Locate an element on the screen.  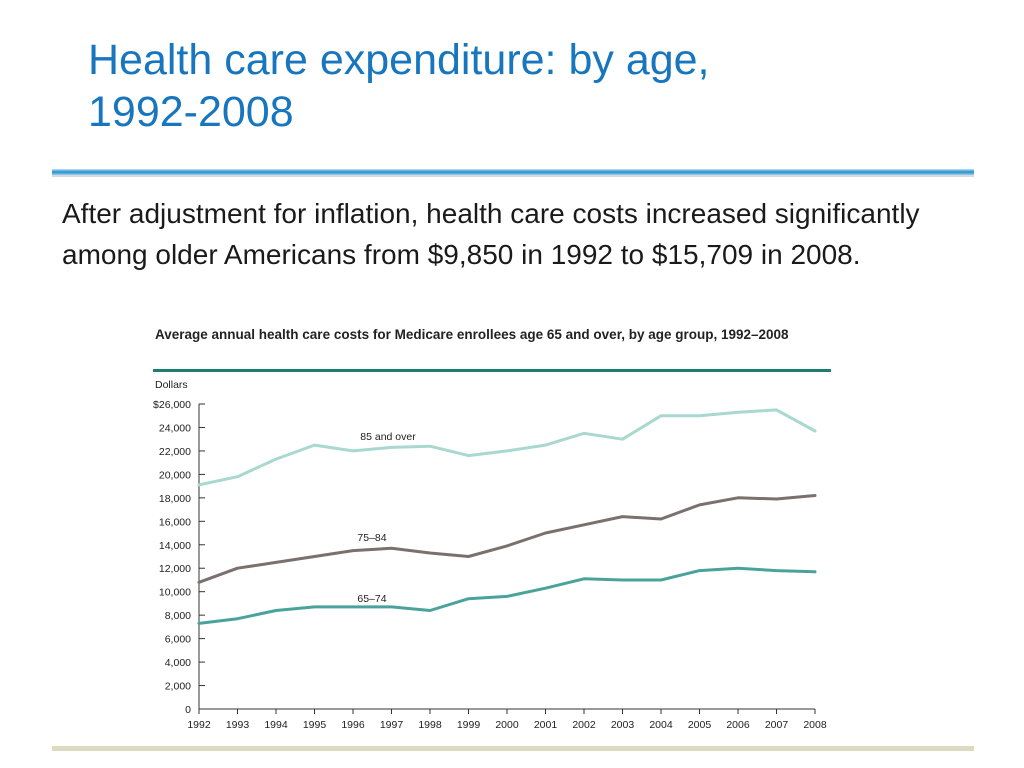
x-tick-label: 1999 is located at coordinates (469, 725).